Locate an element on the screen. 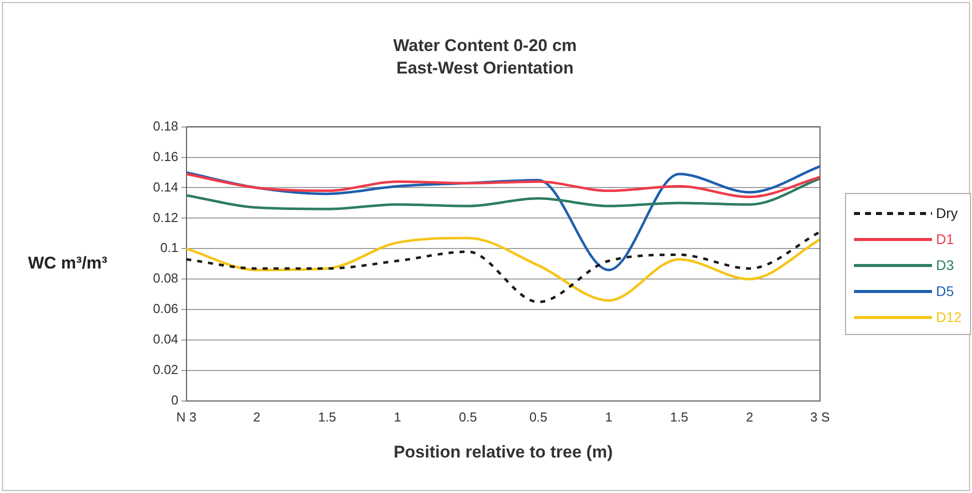 The width and height of the screenshot is (972, 493). text: D3 is located at coordinates (945, 265).